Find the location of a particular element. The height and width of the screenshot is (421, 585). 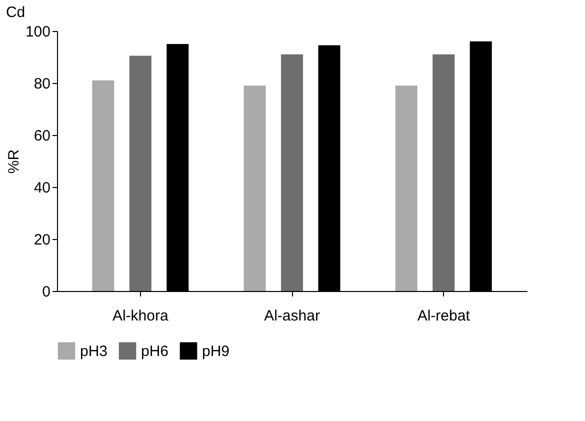

x-tick-label: Al-khora is located at coordinates (140, 316).